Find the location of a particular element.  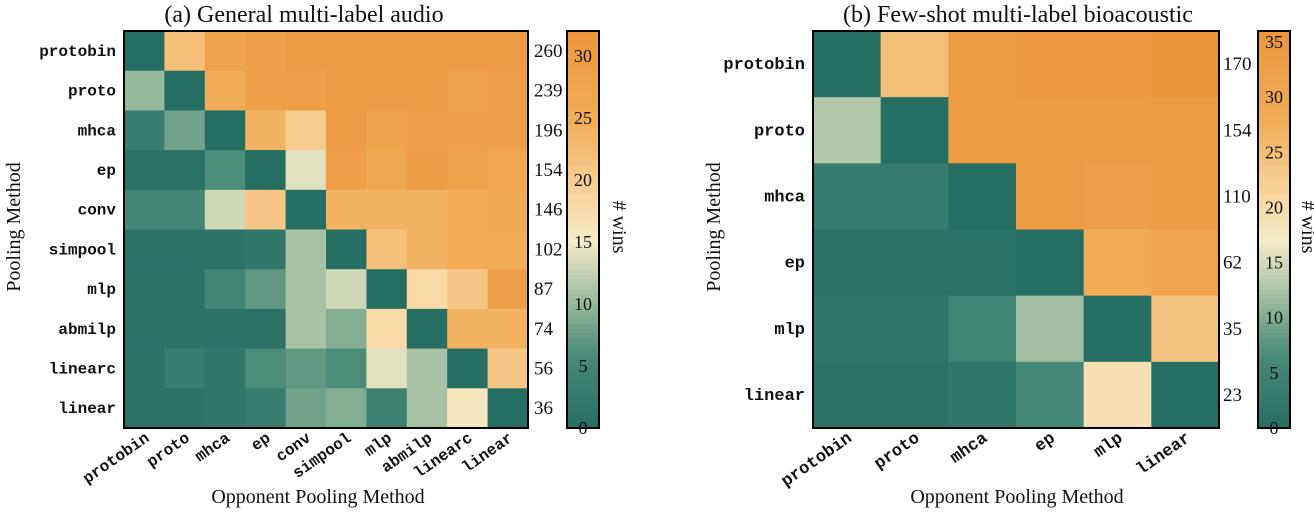

row-total: 154 is located at coordinates (548, 170).